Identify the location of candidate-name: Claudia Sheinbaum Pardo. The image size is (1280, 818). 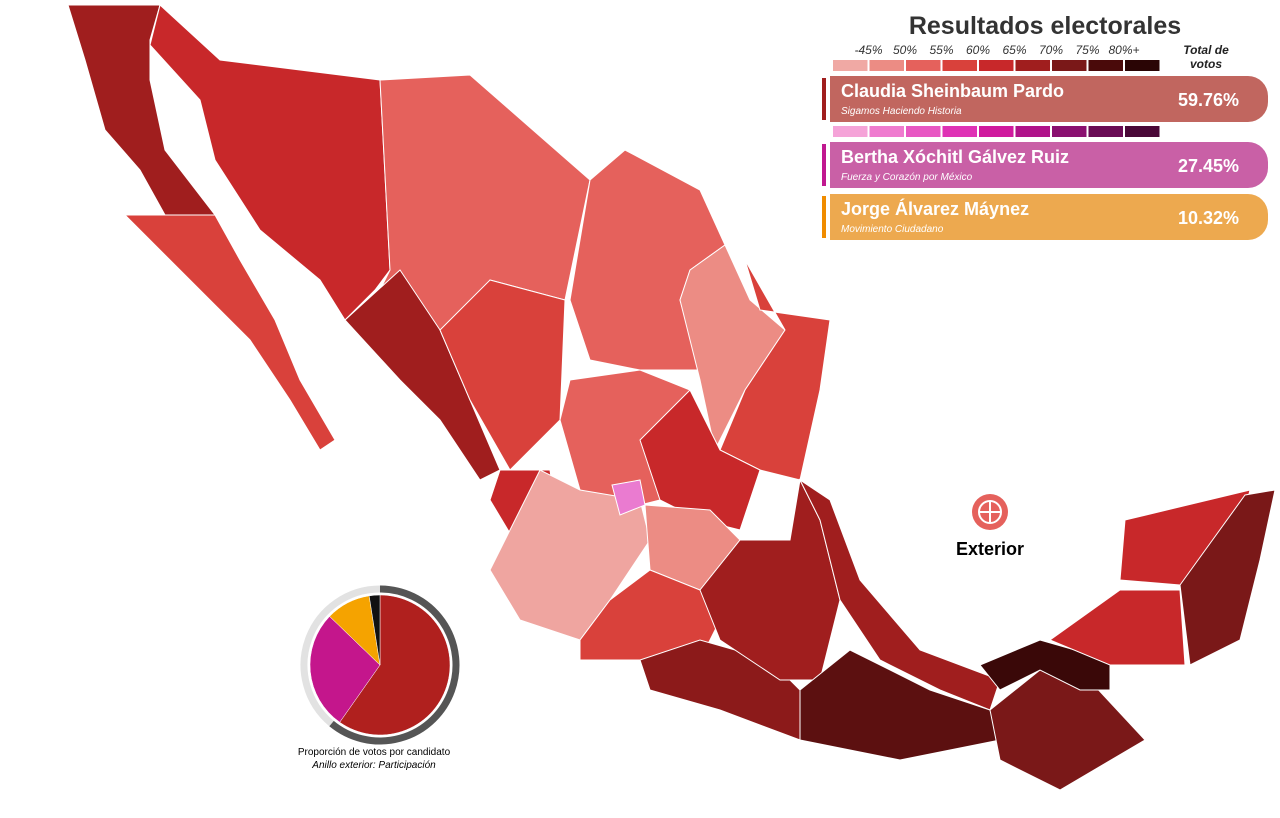
(952, 91).